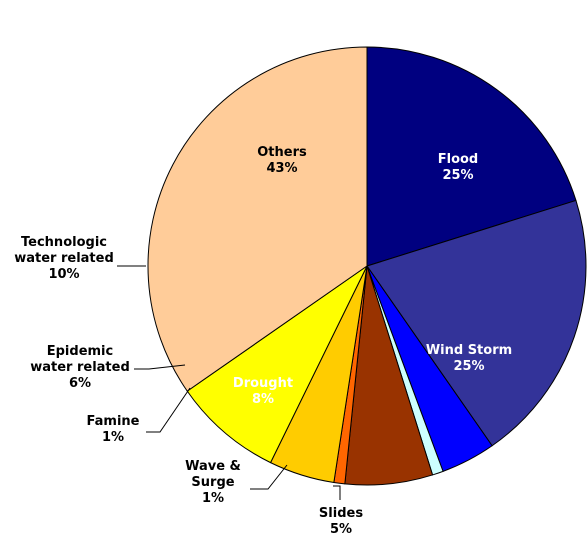 The height and width of the screenshot is (540, 587). I want to click on leader-line-famine, so click(168, 410).